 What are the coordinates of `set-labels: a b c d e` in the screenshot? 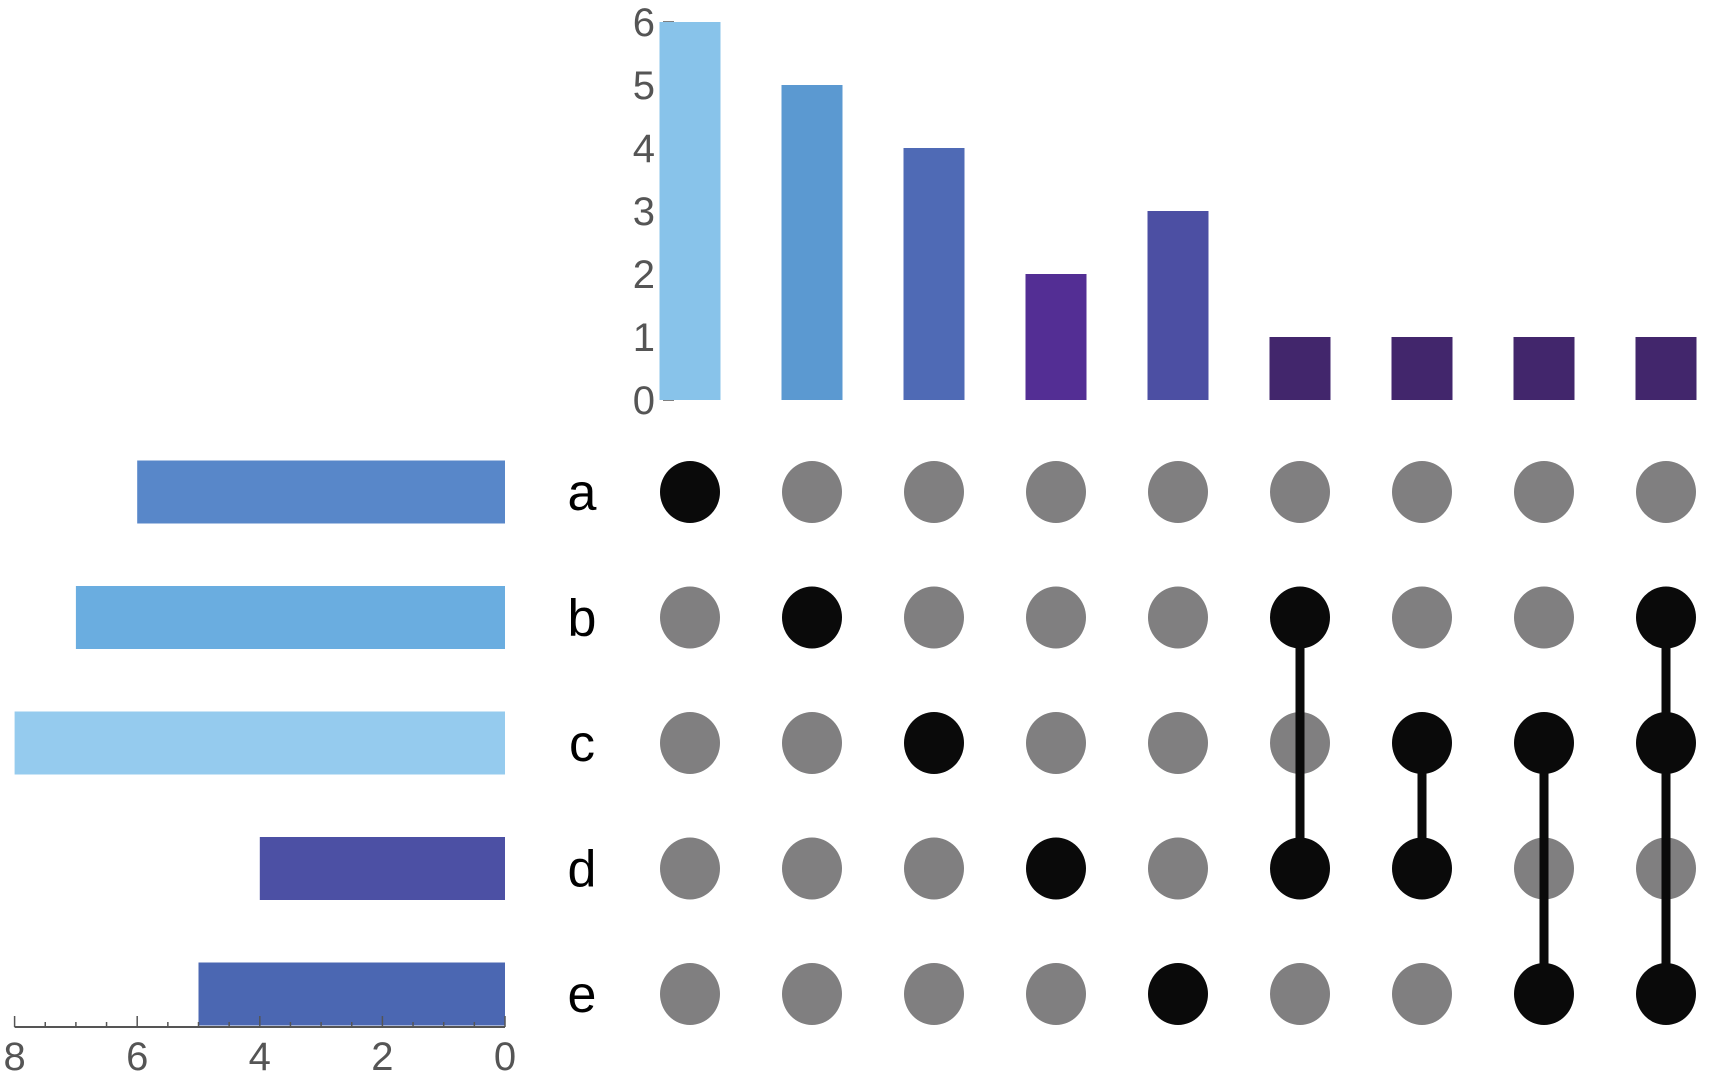 It's located at (582, 744).